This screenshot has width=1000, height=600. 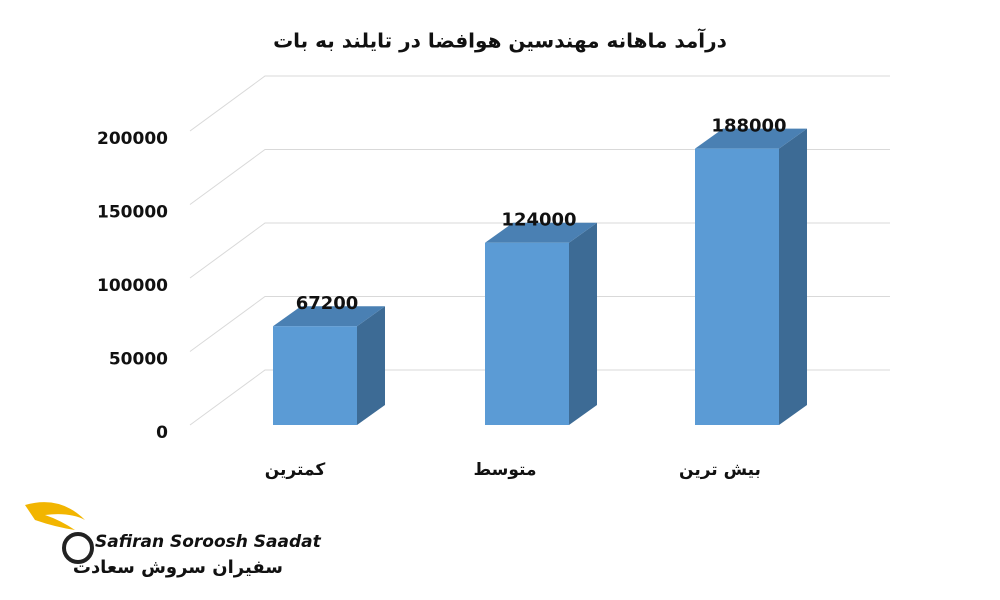 What do you see at coordinates (138, 360) in the screenshot?
I see `y-tick-label: 50000` at bounding box center [138, 360].